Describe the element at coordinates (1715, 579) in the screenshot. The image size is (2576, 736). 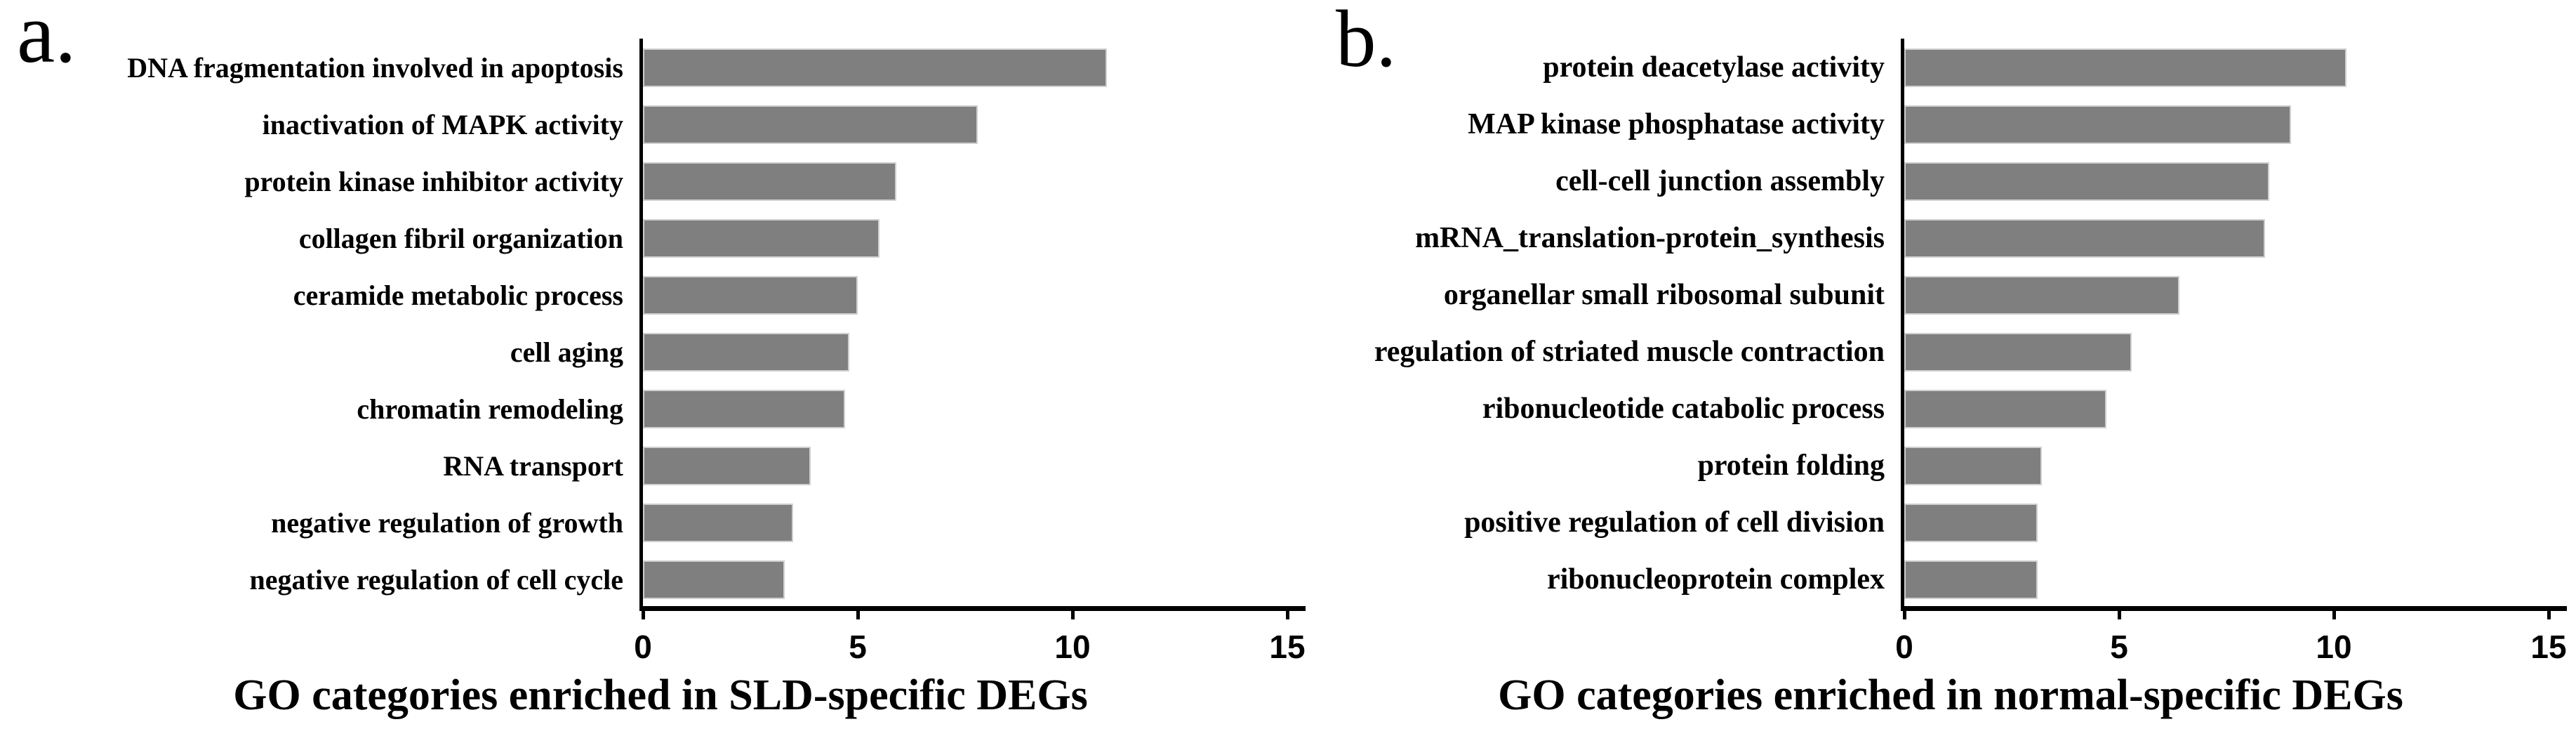
I see `panel-b-category-label: ribonucleoprotein complex` at that location.